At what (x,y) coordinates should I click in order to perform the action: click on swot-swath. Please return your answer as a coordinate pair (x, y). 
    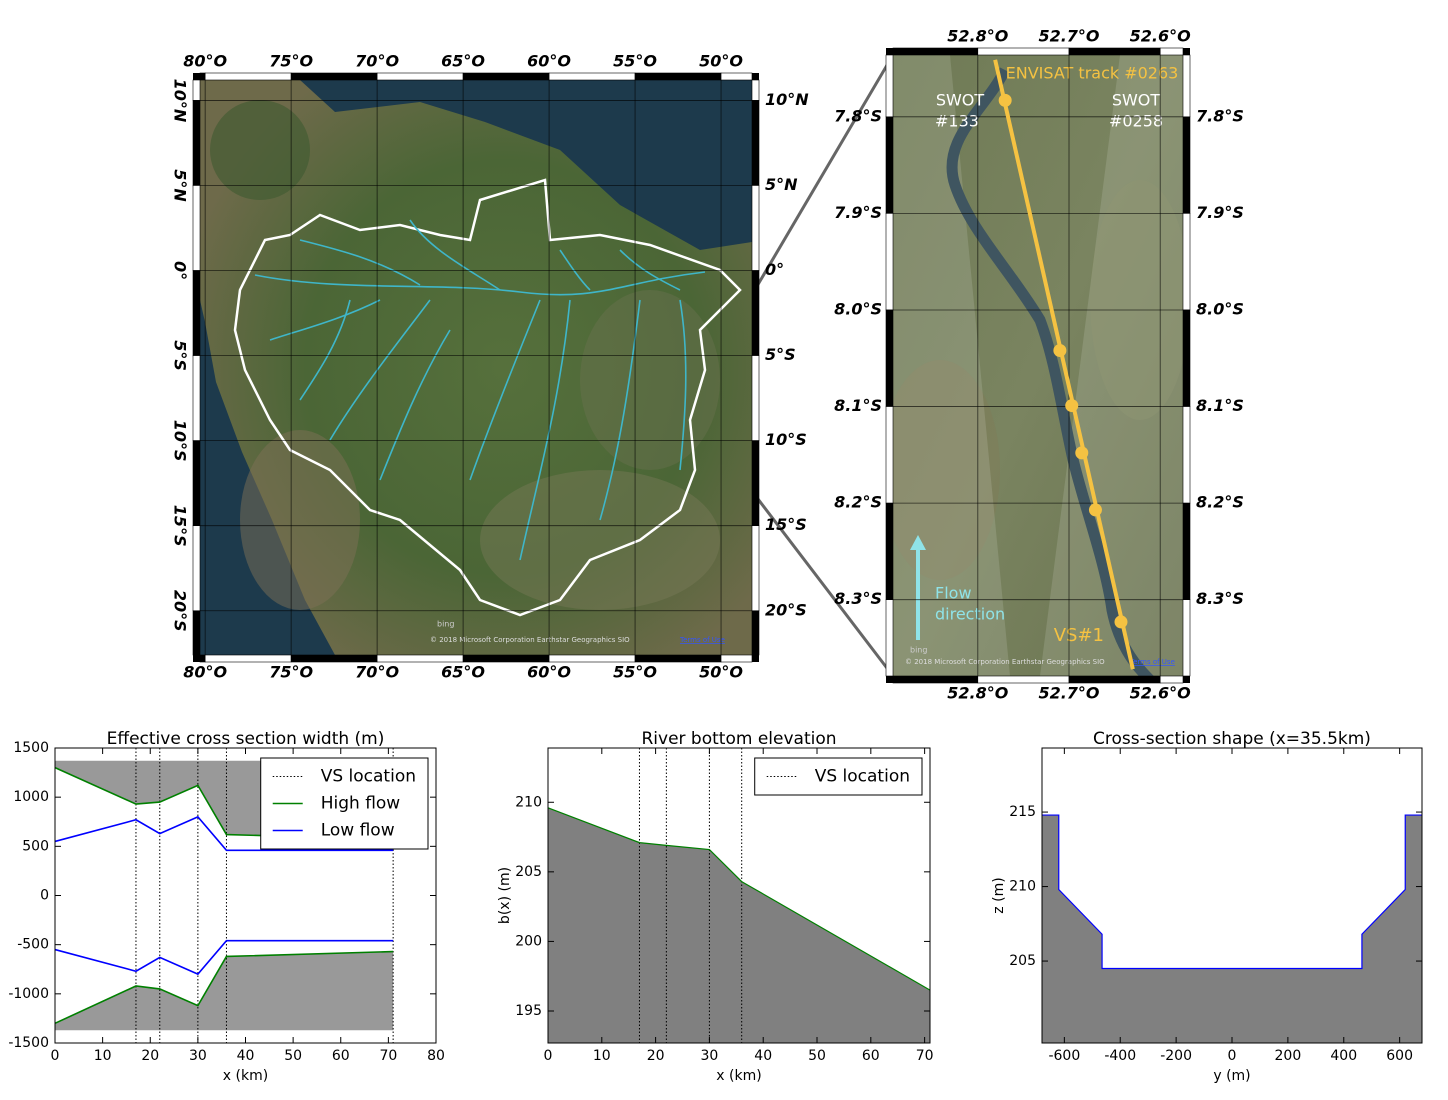
    Looking at the image, I should click on (951, 365).